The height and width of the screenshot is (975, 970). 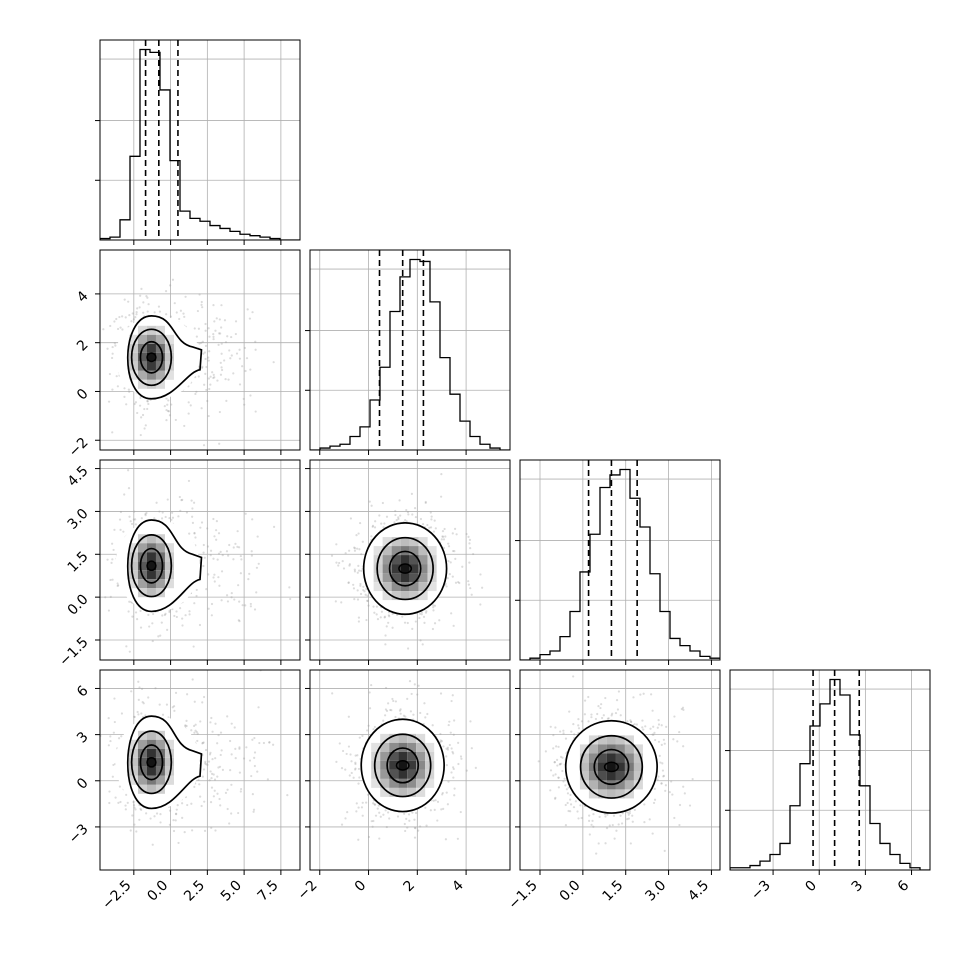 What do you see at coordinates (904, 886) in the screenshot?
I see `xtick-label-3-3: 6` at bounding box center [904, 886].